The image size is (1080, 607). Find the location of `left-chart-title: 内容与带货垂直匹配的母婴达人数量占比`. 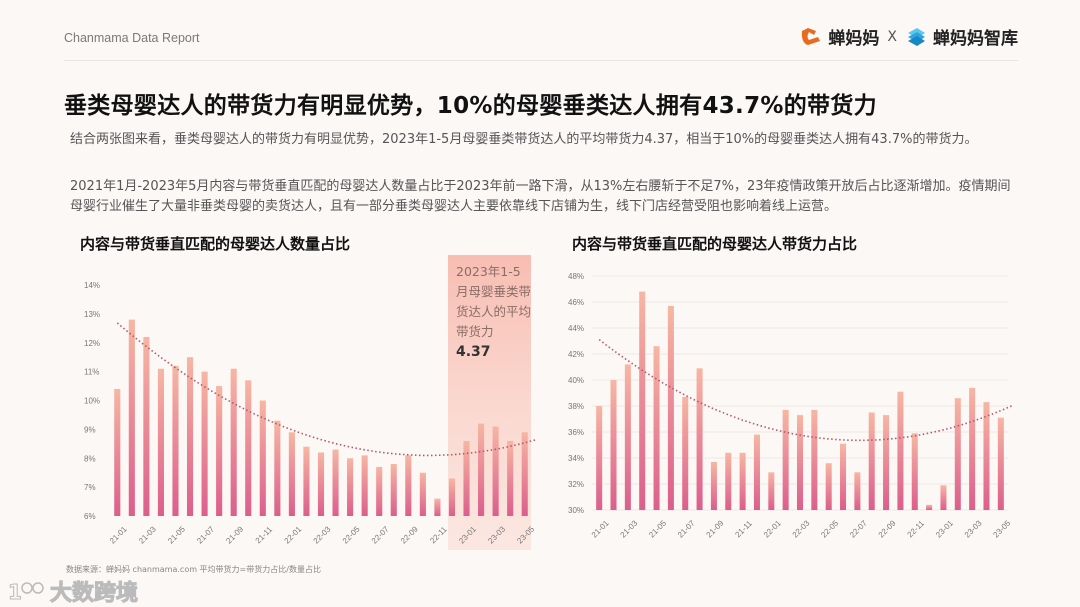

left-chart-title: 内容与带货垂直匹配的母婴达人数量占比 is located at coordinates (215, 244).